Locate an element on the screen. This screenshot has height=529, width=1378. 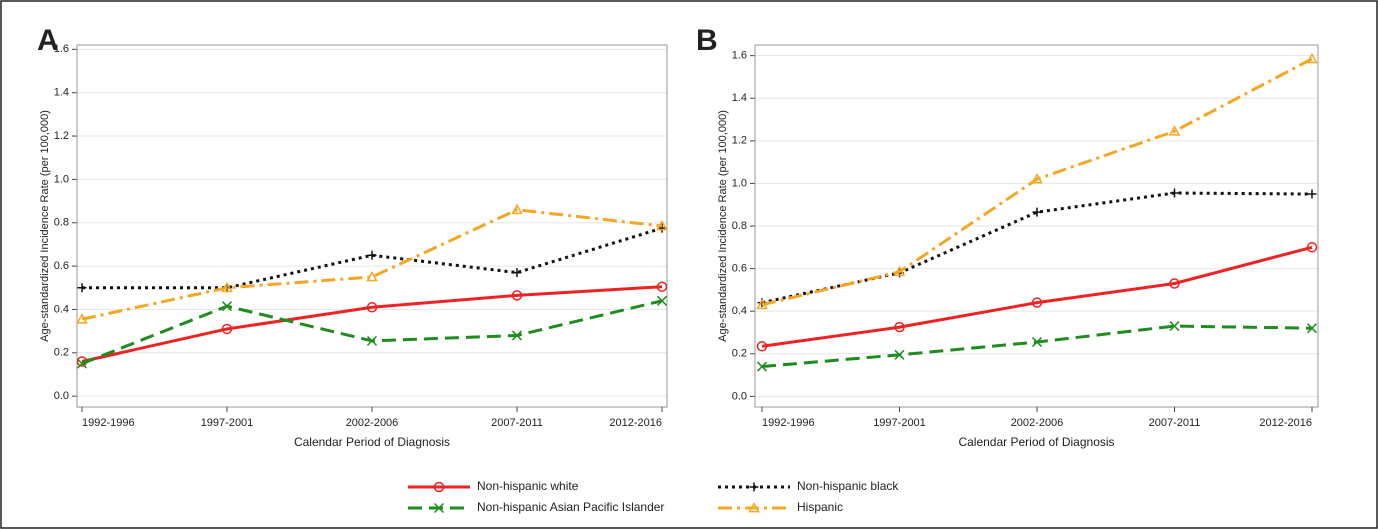
legend-entry: Non-hispanic white is located at coordinates (493, 486).